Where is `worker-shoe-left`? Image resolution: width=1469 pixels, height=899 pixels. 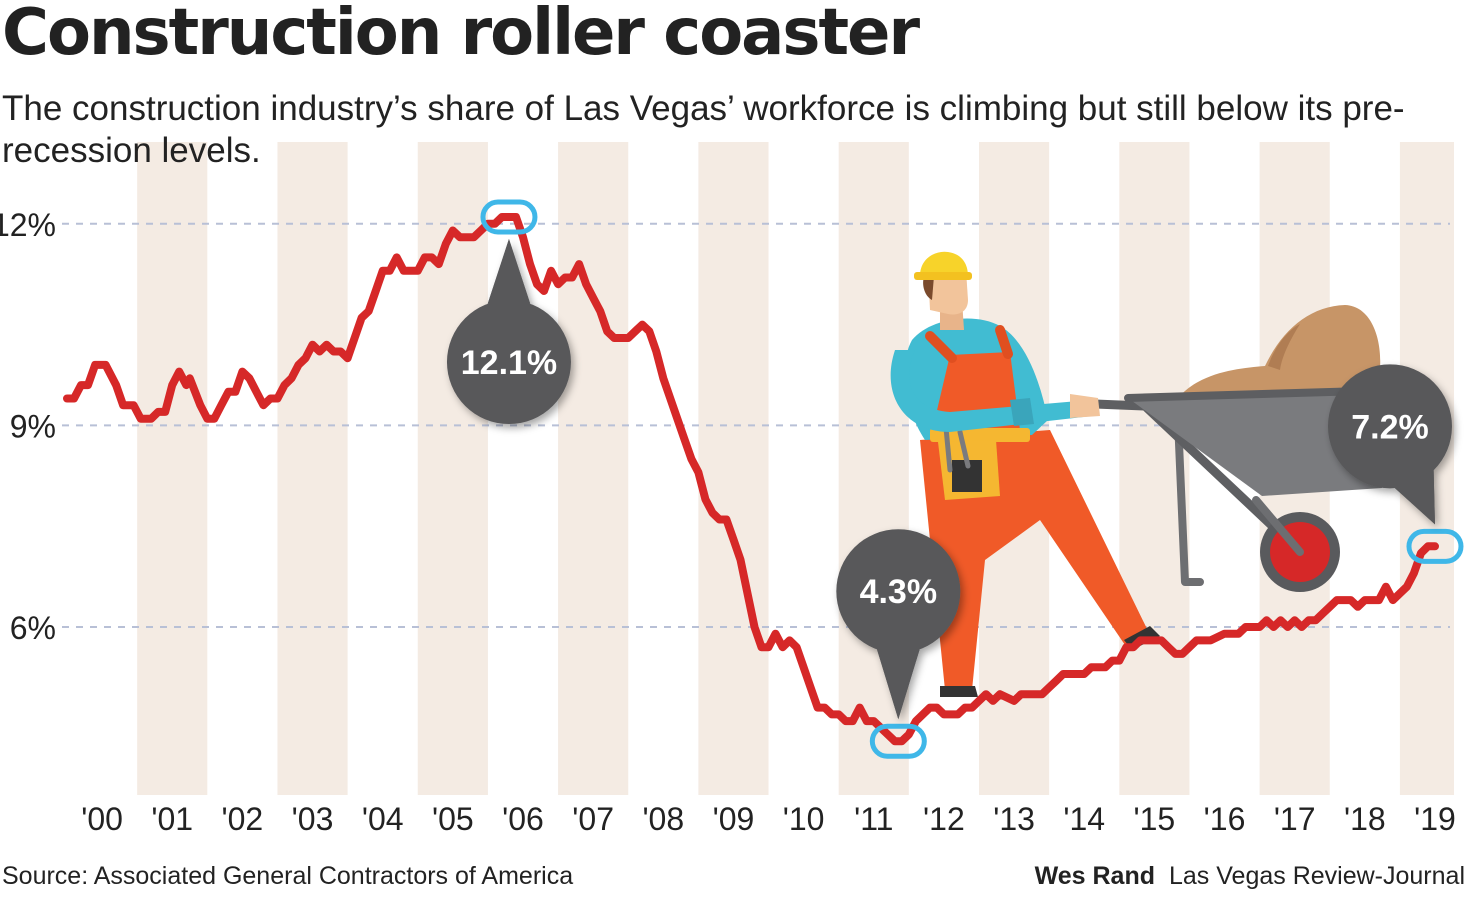 worker-shoe-left is located at coordinates (959, 691).